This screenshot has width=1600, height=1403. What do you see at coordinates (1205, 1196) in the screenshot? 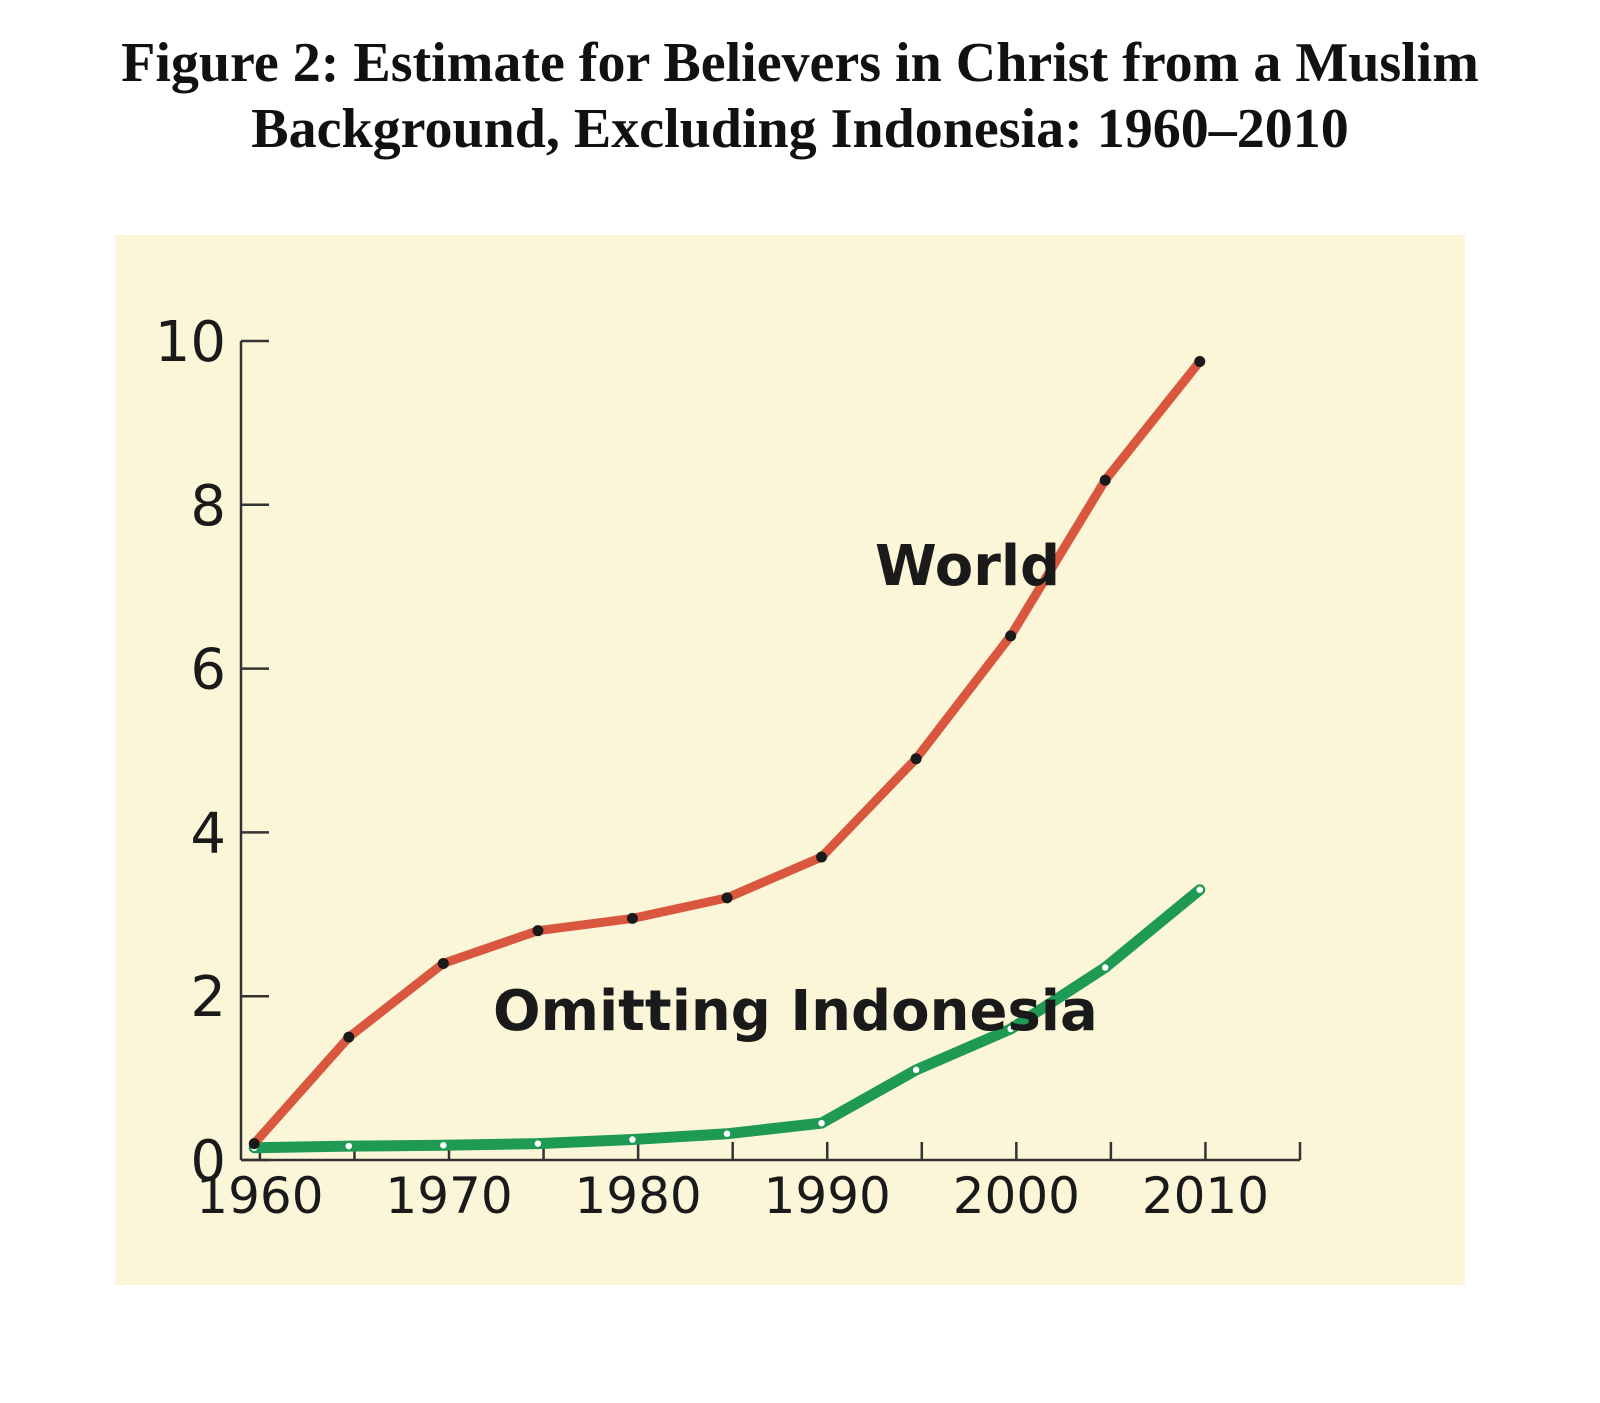
I see `x-tick-label: 2010` at bounding box center [1205, 1196].